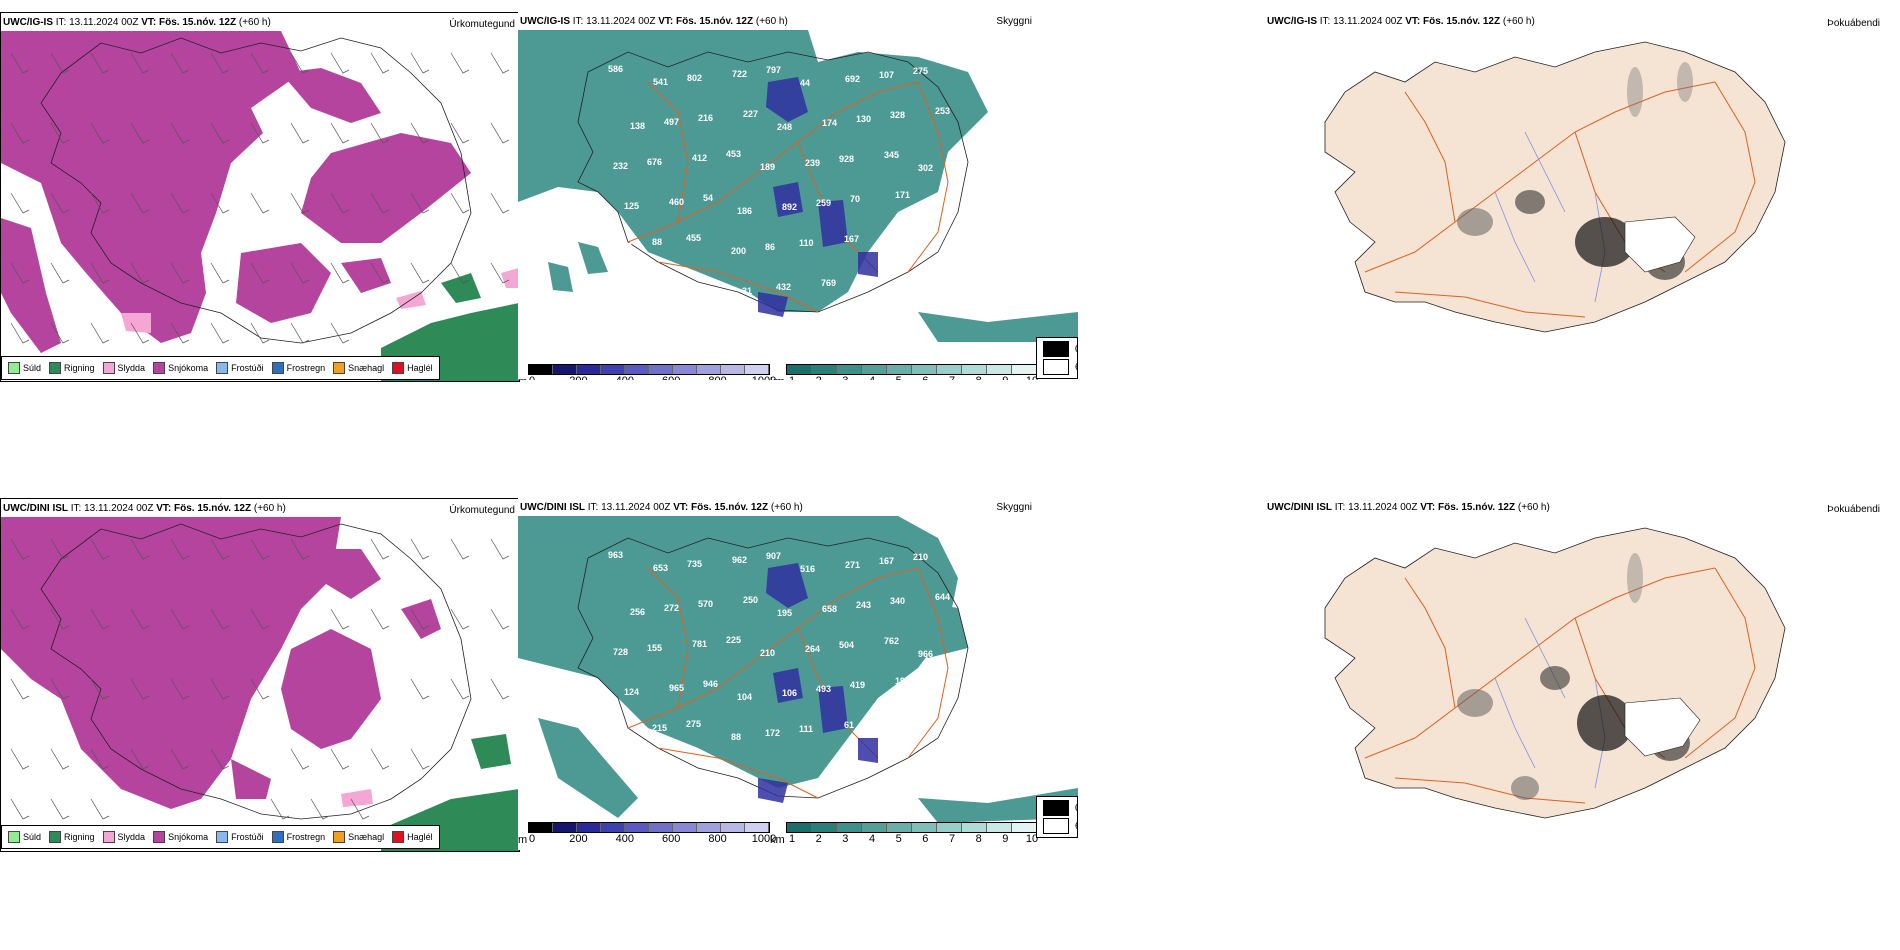 Image resolution: width=1900 pixels, height=950 pixels. I want to click on fog-key: 0 60, so click(1057, 817).